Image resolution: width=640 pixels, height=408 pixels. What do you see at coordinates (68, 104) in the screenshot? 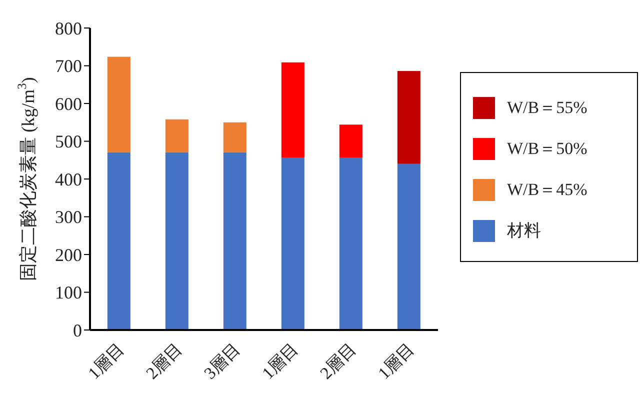
I see `y-tick-label: 600` at bounding box center [68, 104].